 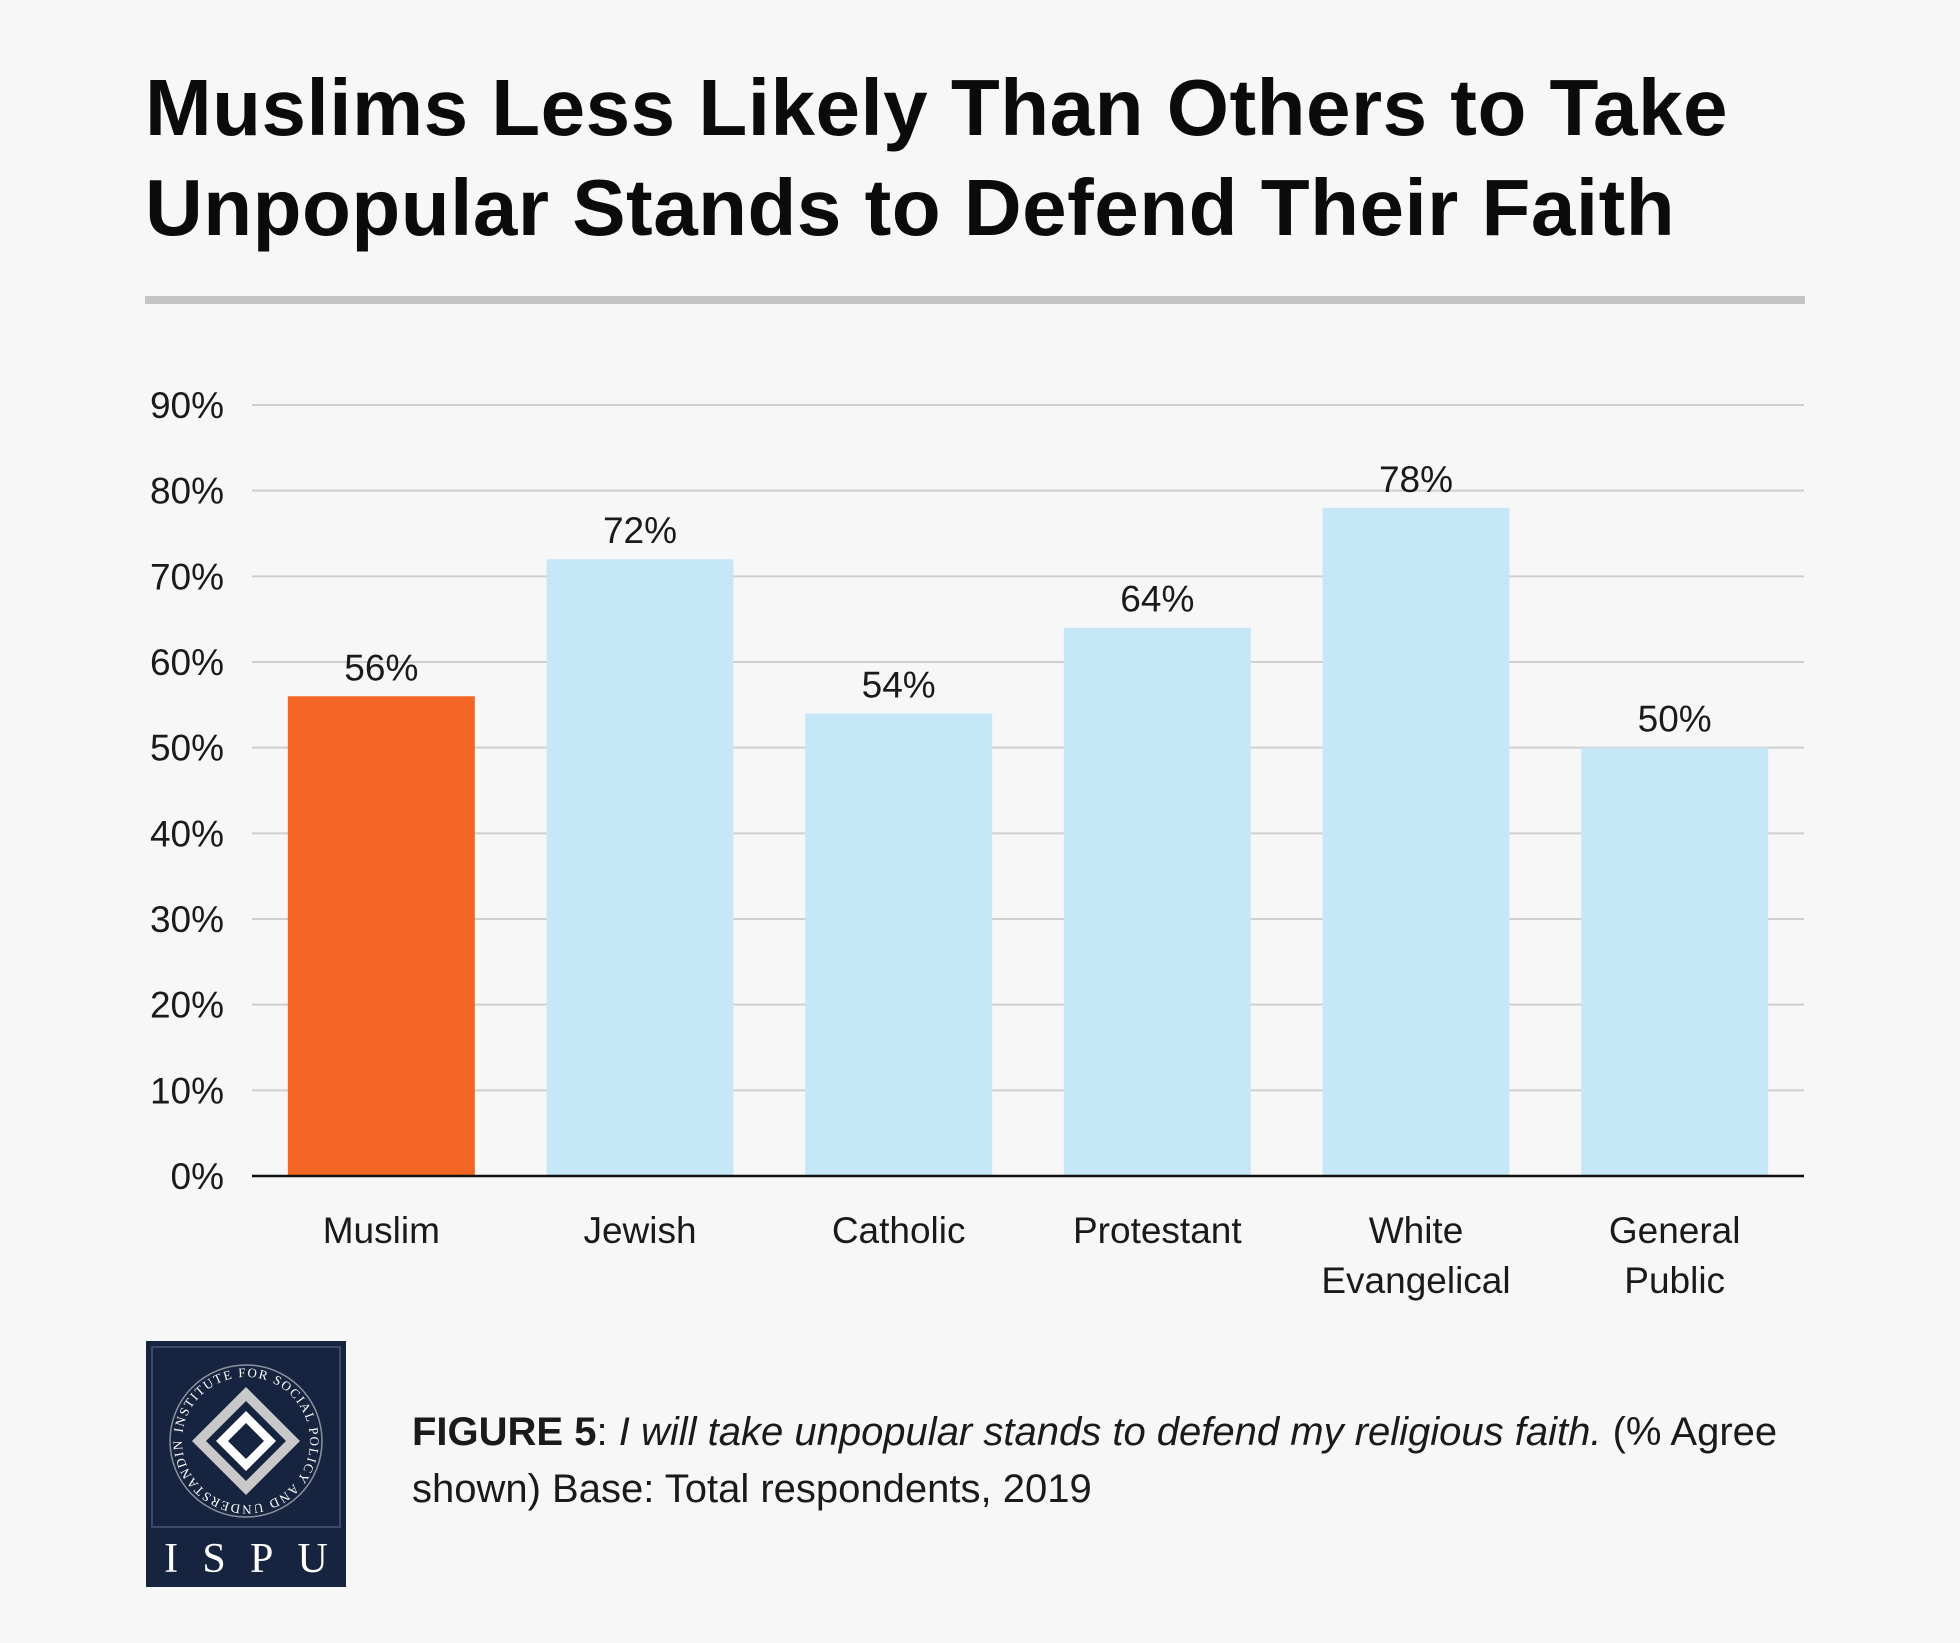 I want to click on y-tick-label: 80%, so click(x=187, y=491).